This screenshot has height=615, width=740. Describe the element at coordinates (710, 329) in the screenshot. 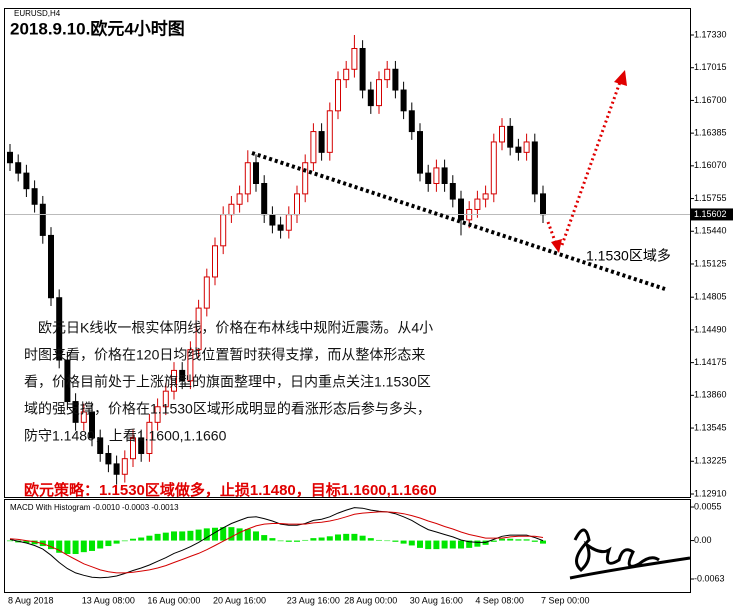

I see `y-tick-label: 1.14490` at that location.